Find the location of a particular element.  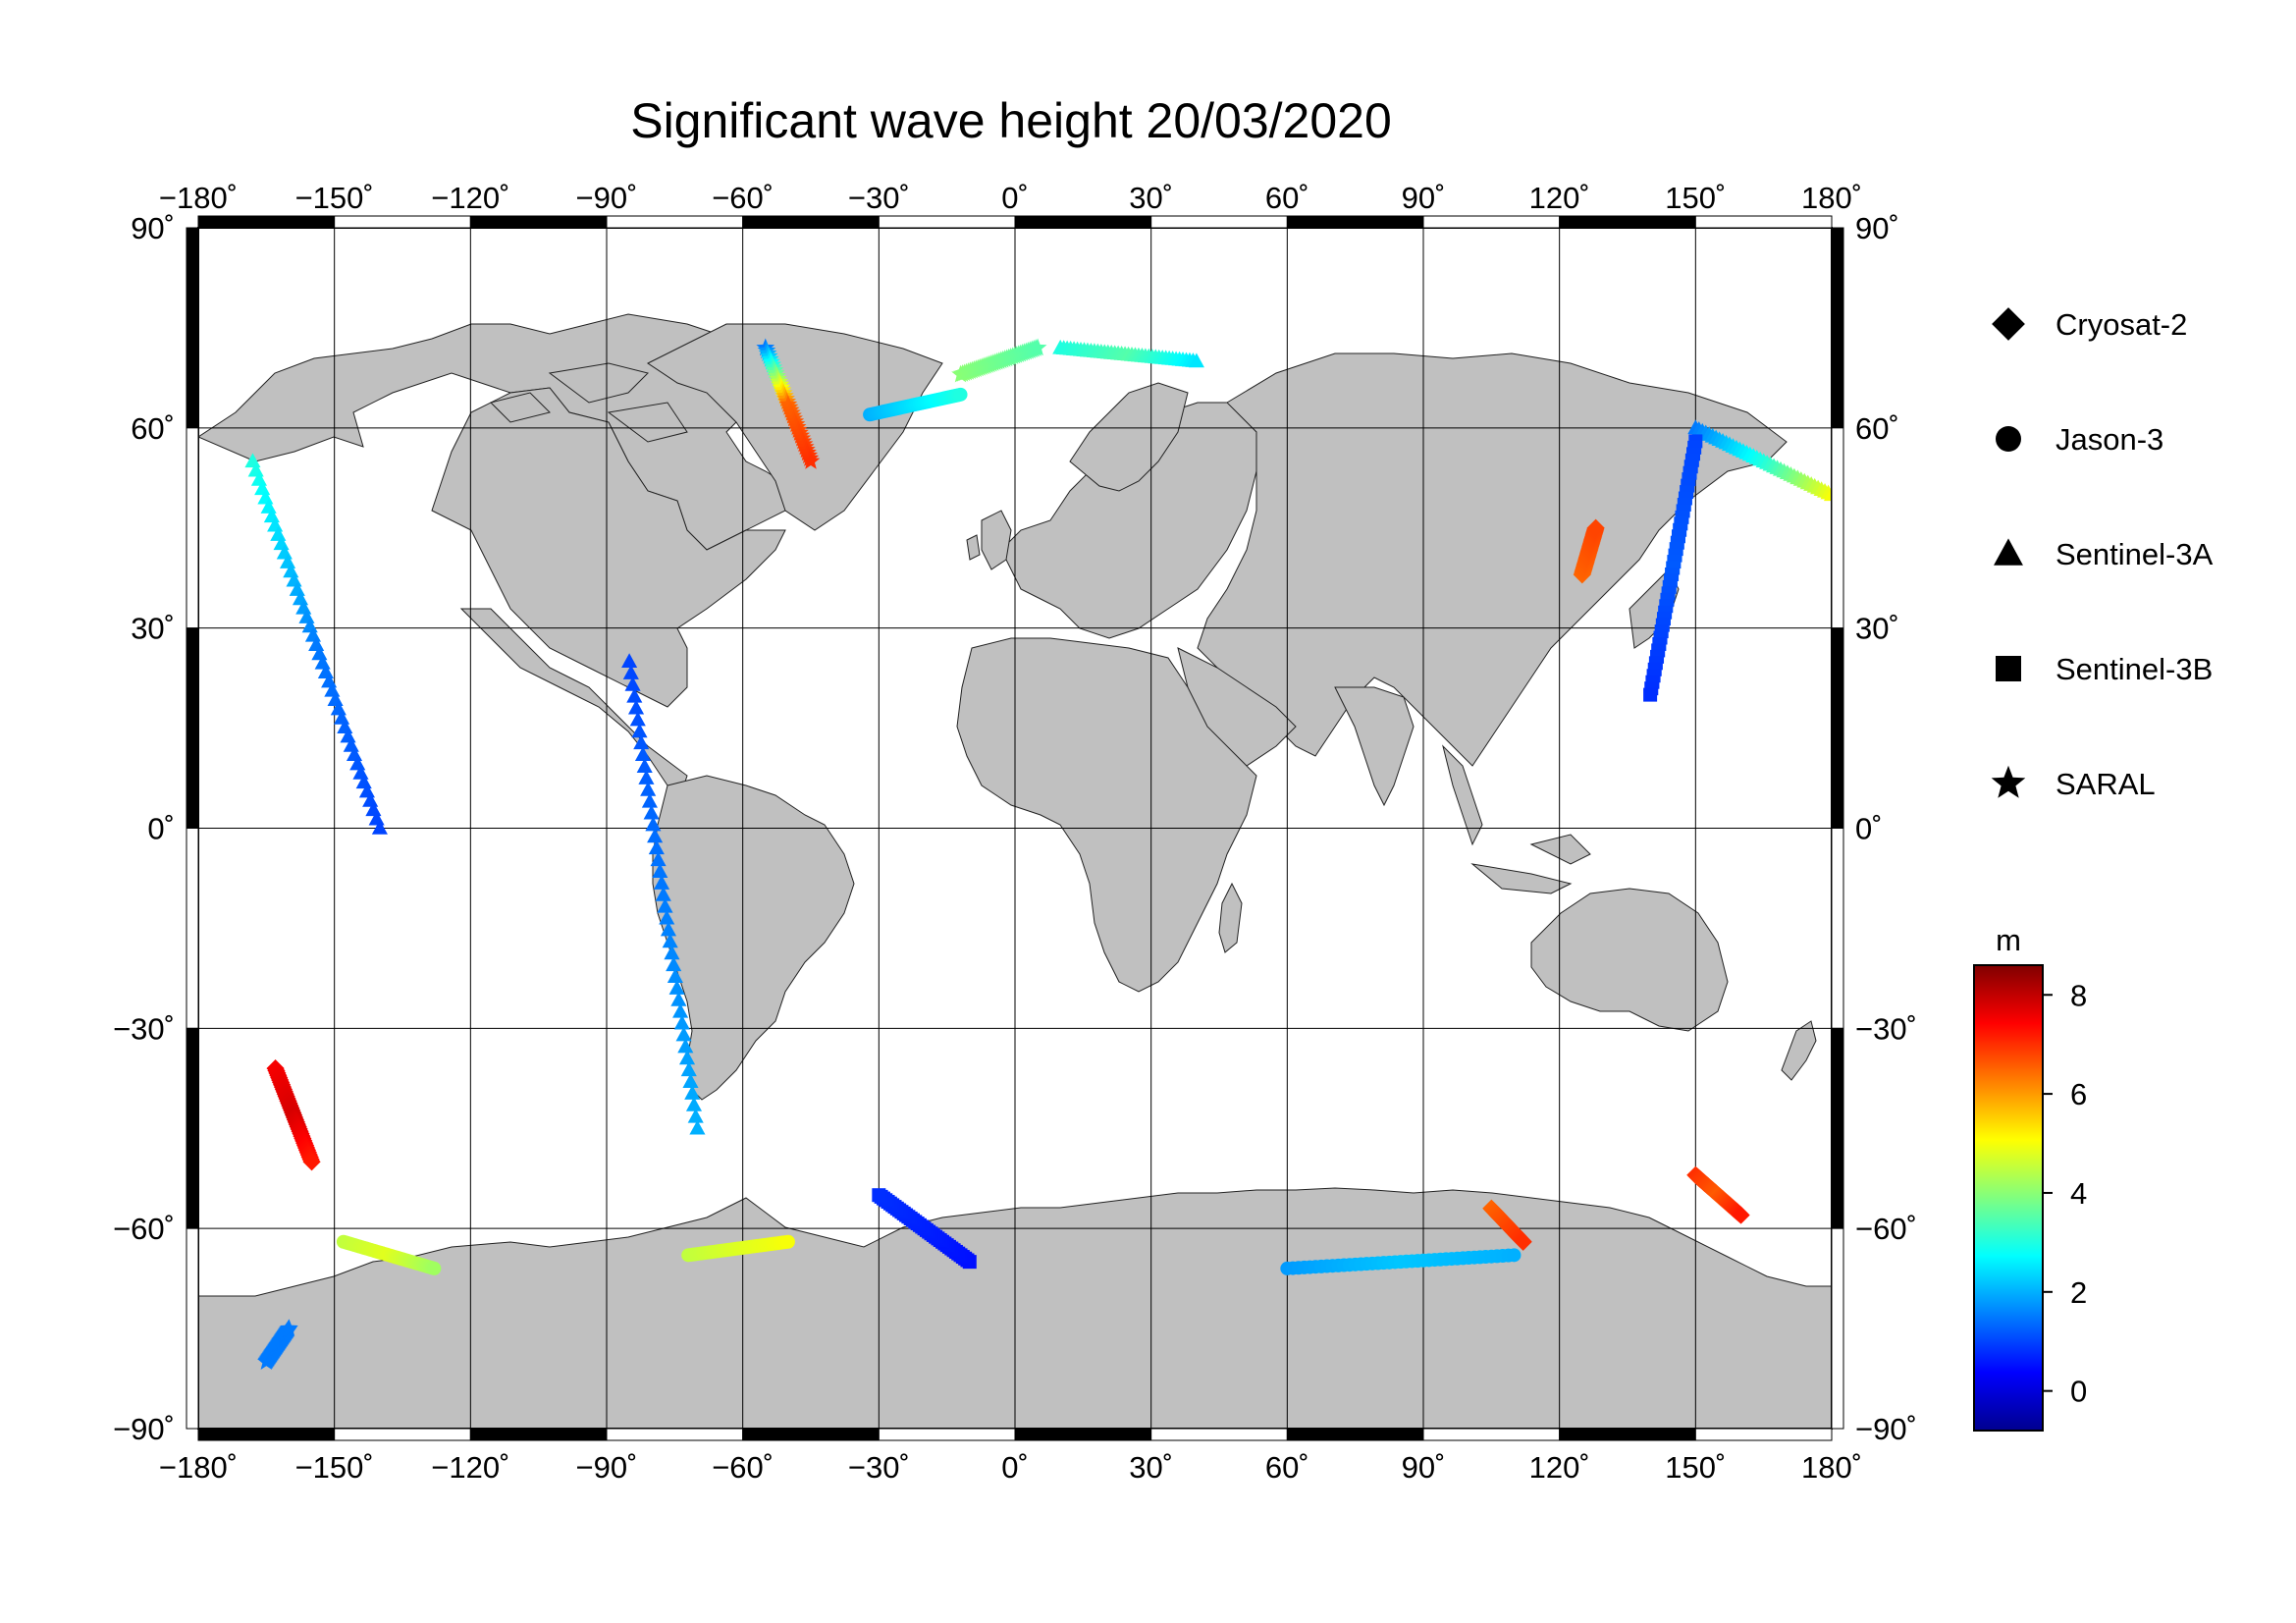

lon-tick-label-top: 90˚ is located at coordinates (1424, 198).